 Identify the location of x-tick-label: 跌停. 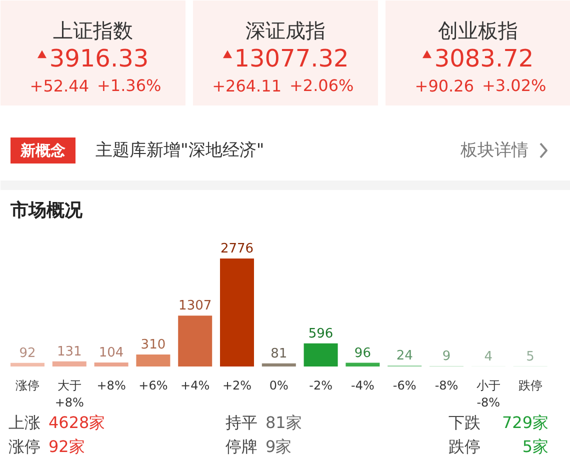
(530, 385).